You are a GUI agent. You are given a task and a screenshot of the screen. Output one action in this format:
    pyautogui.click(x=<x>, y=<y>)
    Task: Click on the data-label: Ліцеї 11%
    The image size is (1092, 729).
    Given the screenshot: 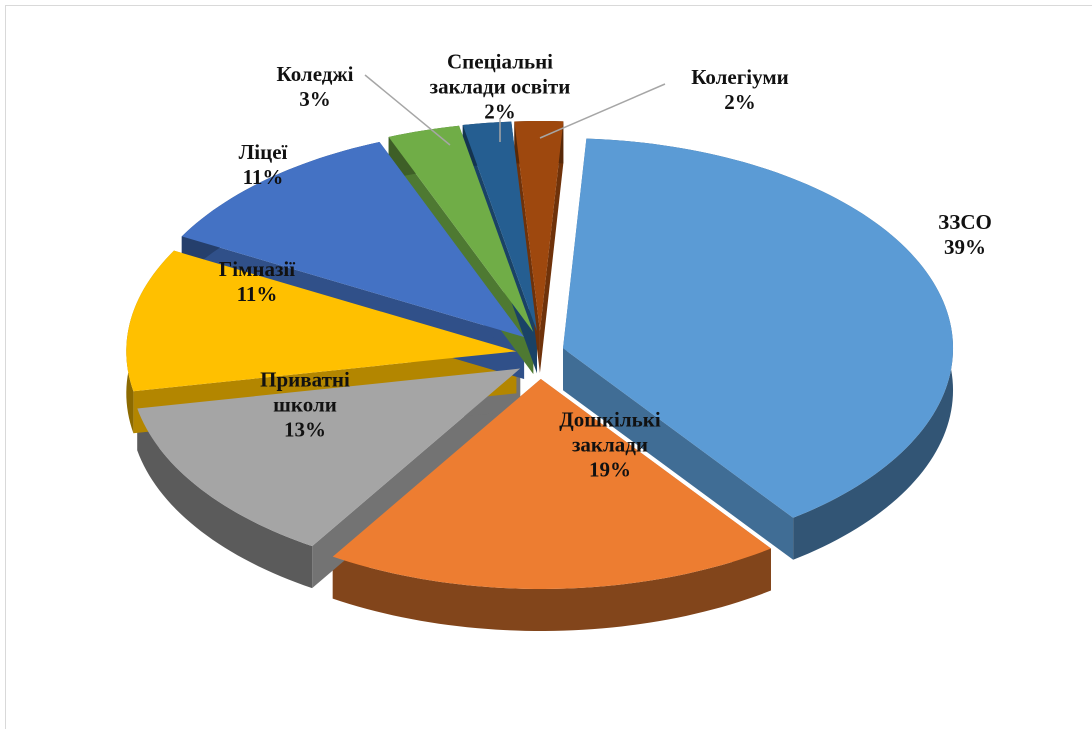 What is the action you would take?
    pyautogui.click(x=263, y=165)
    